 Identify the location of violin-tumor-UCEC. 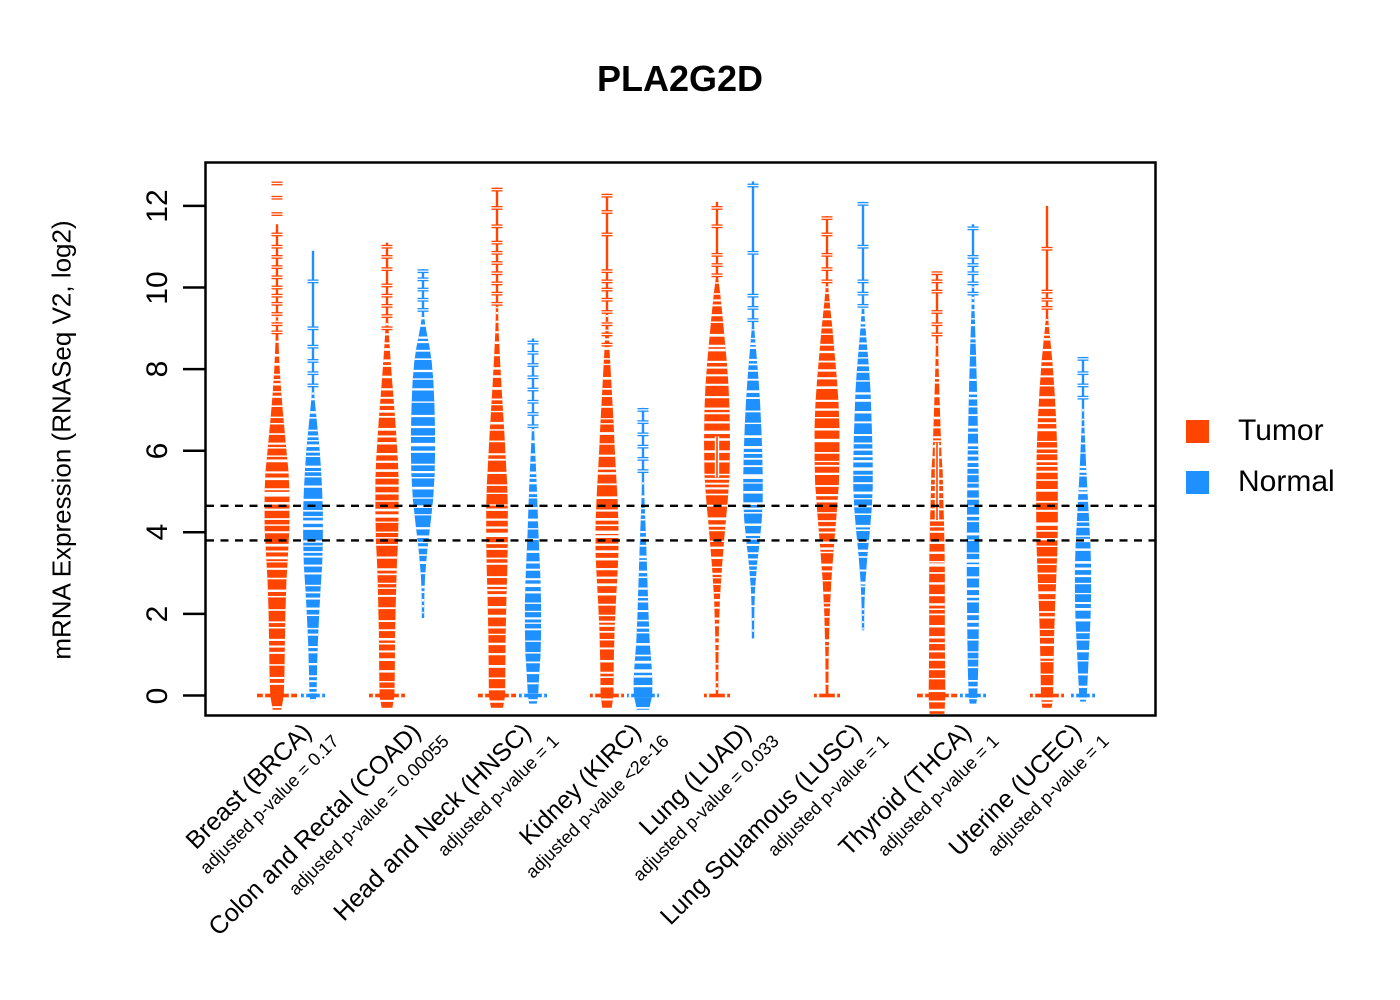
(1047, 456).